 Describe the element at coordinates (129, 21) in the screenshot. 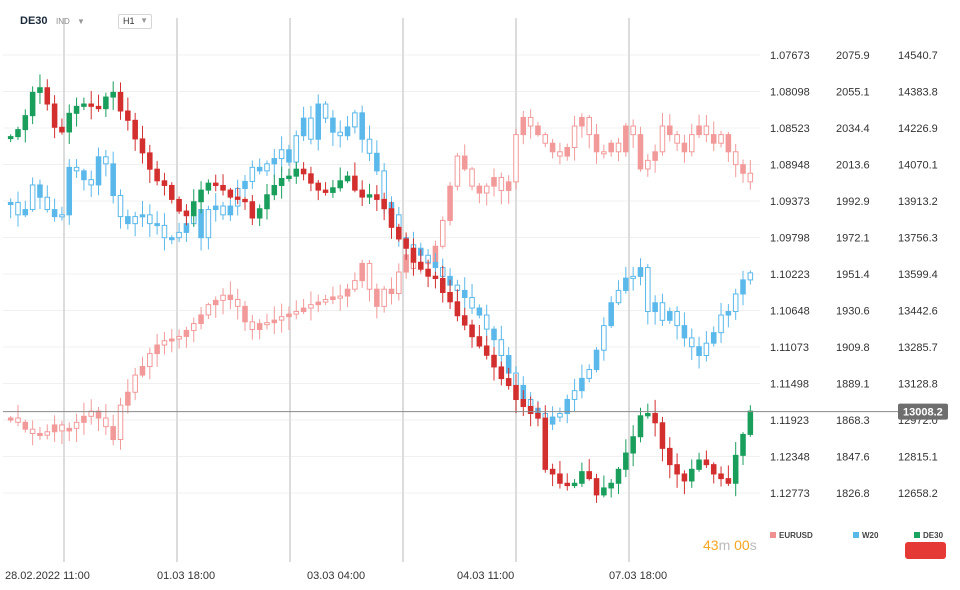

I see `timeframe-value: H1` at that location.